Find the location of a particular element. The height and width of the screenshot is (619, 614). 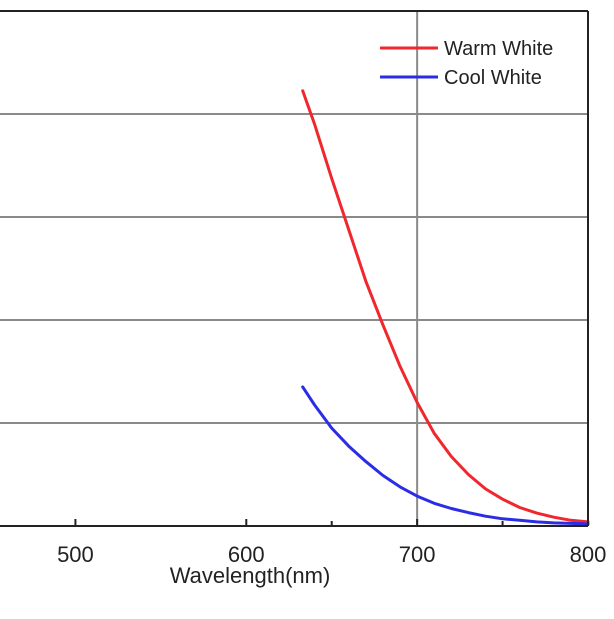

x-tick-label: 600 is located at coordinates (246, 554).